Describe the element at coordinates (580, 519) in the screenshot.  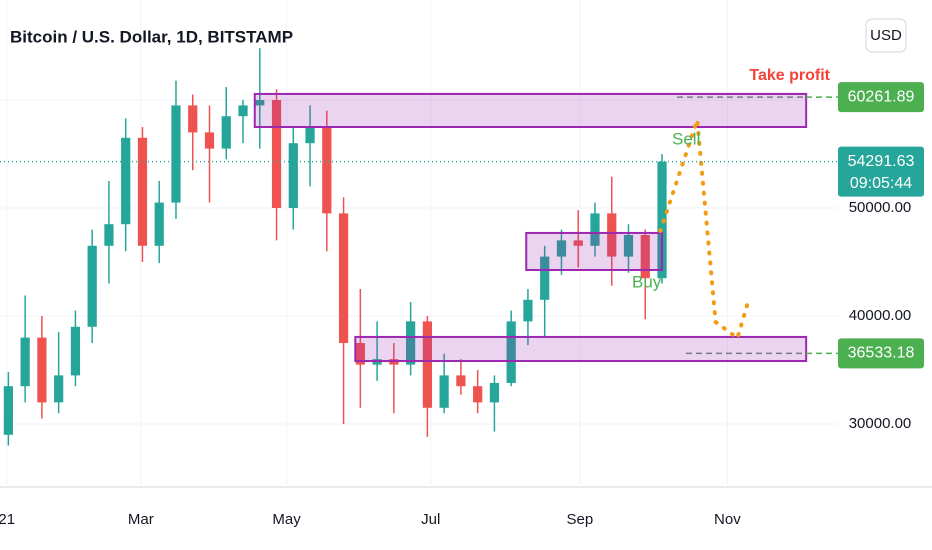
I see `x-tick-label: Sep` at that location.